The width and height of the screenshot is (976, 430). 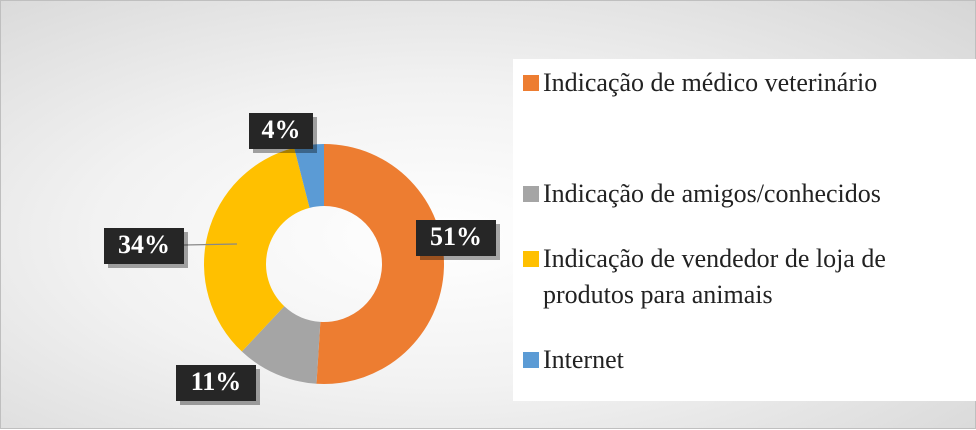 I want to click on data-label: 4%, so click(x=281, y=129).